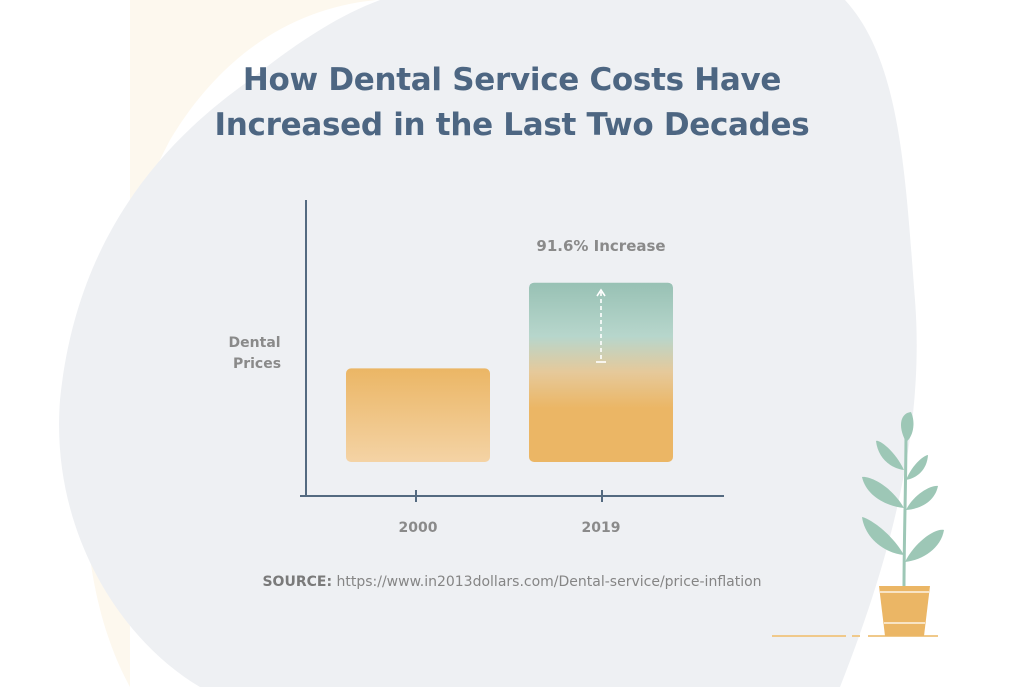 This screenshot has width=1024, height=687. What do you see at coordinates (601, 528) in the screenshot?
I see `x-tick-label-2019: 2019` at bounding box center [601, 528].